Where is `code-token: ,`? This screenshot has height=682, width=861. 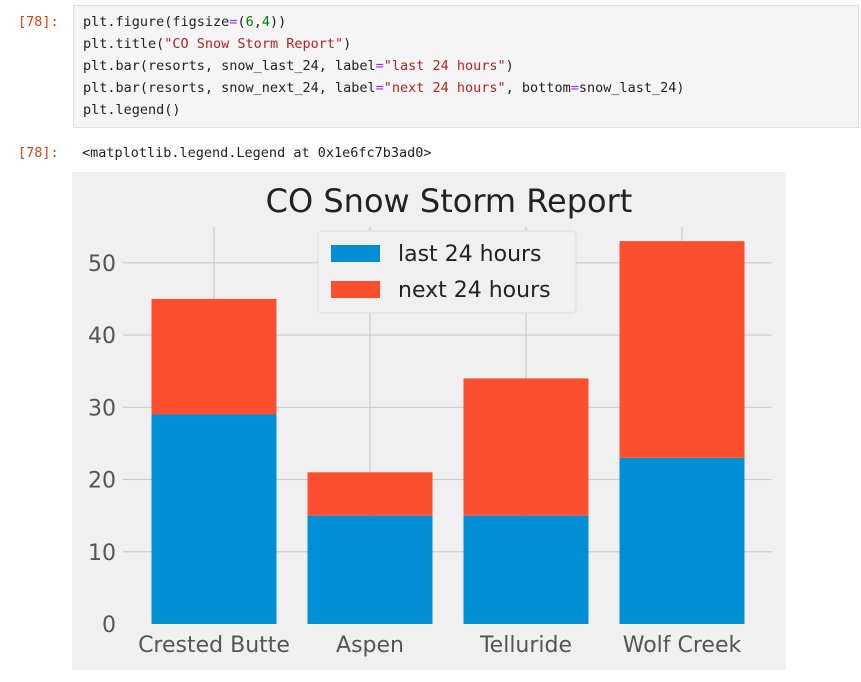
code-token: , is located at coordinates (257, 22).